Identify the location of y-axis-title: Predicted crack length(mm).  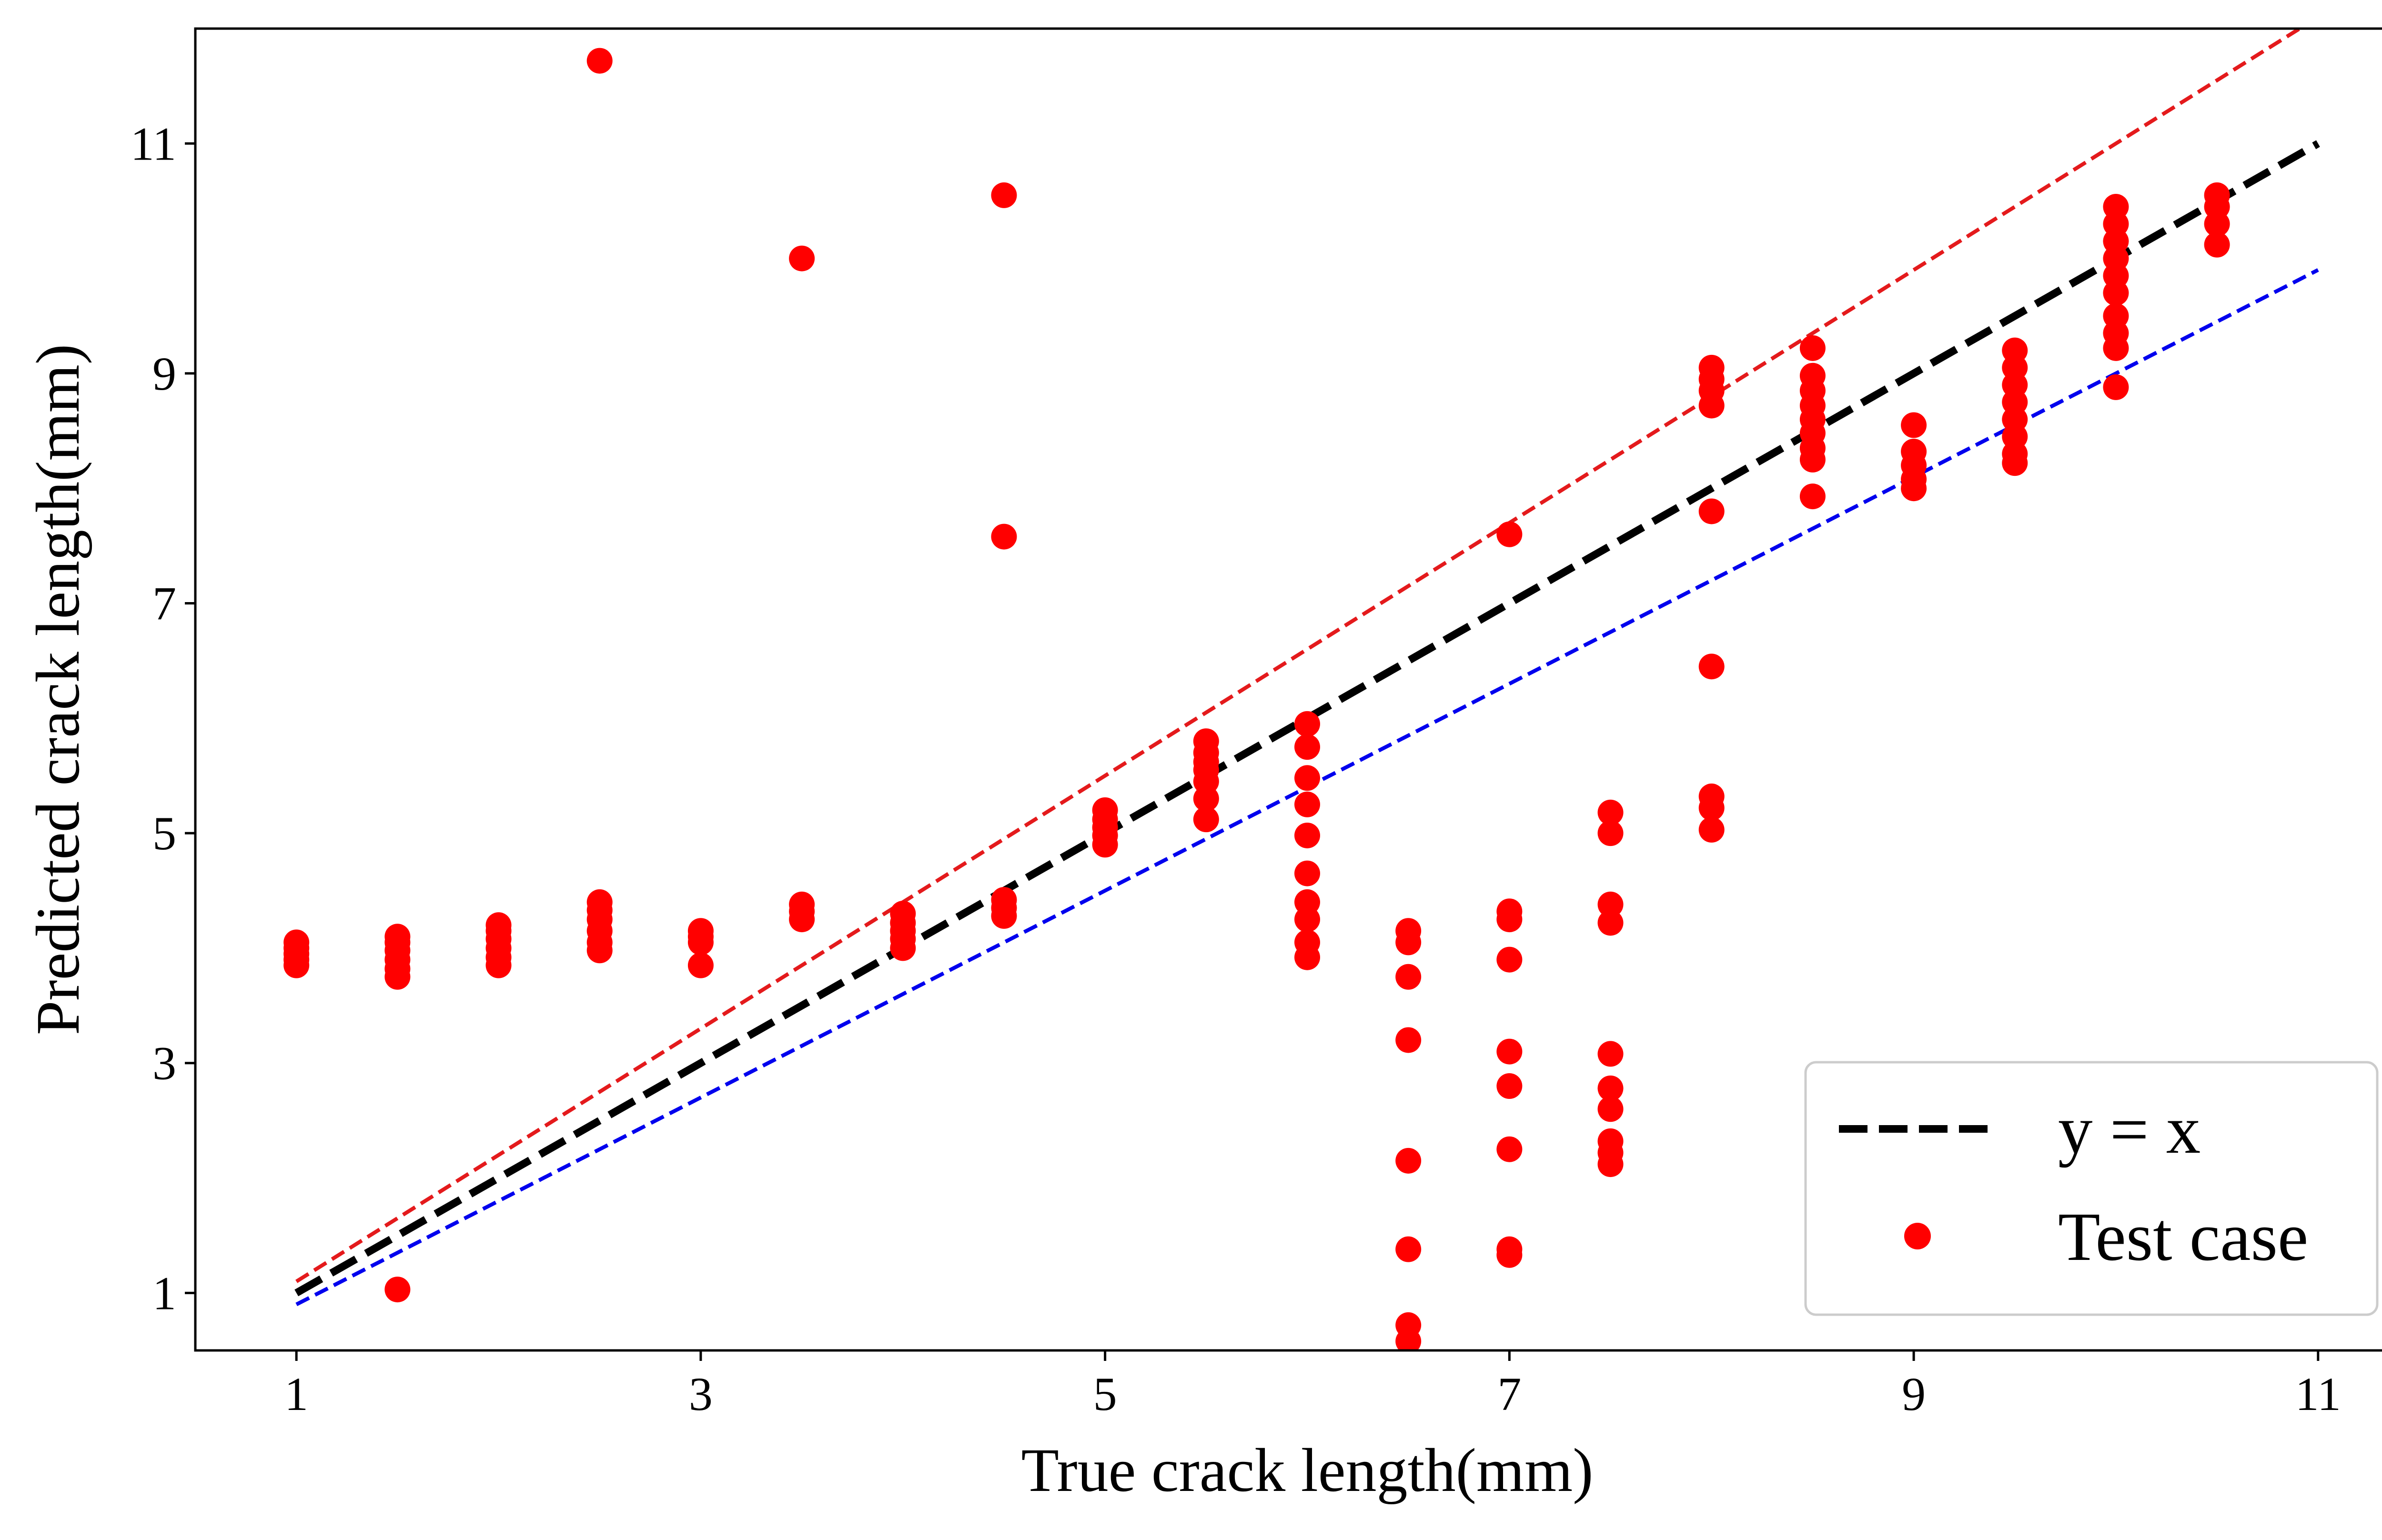
(58, 690).